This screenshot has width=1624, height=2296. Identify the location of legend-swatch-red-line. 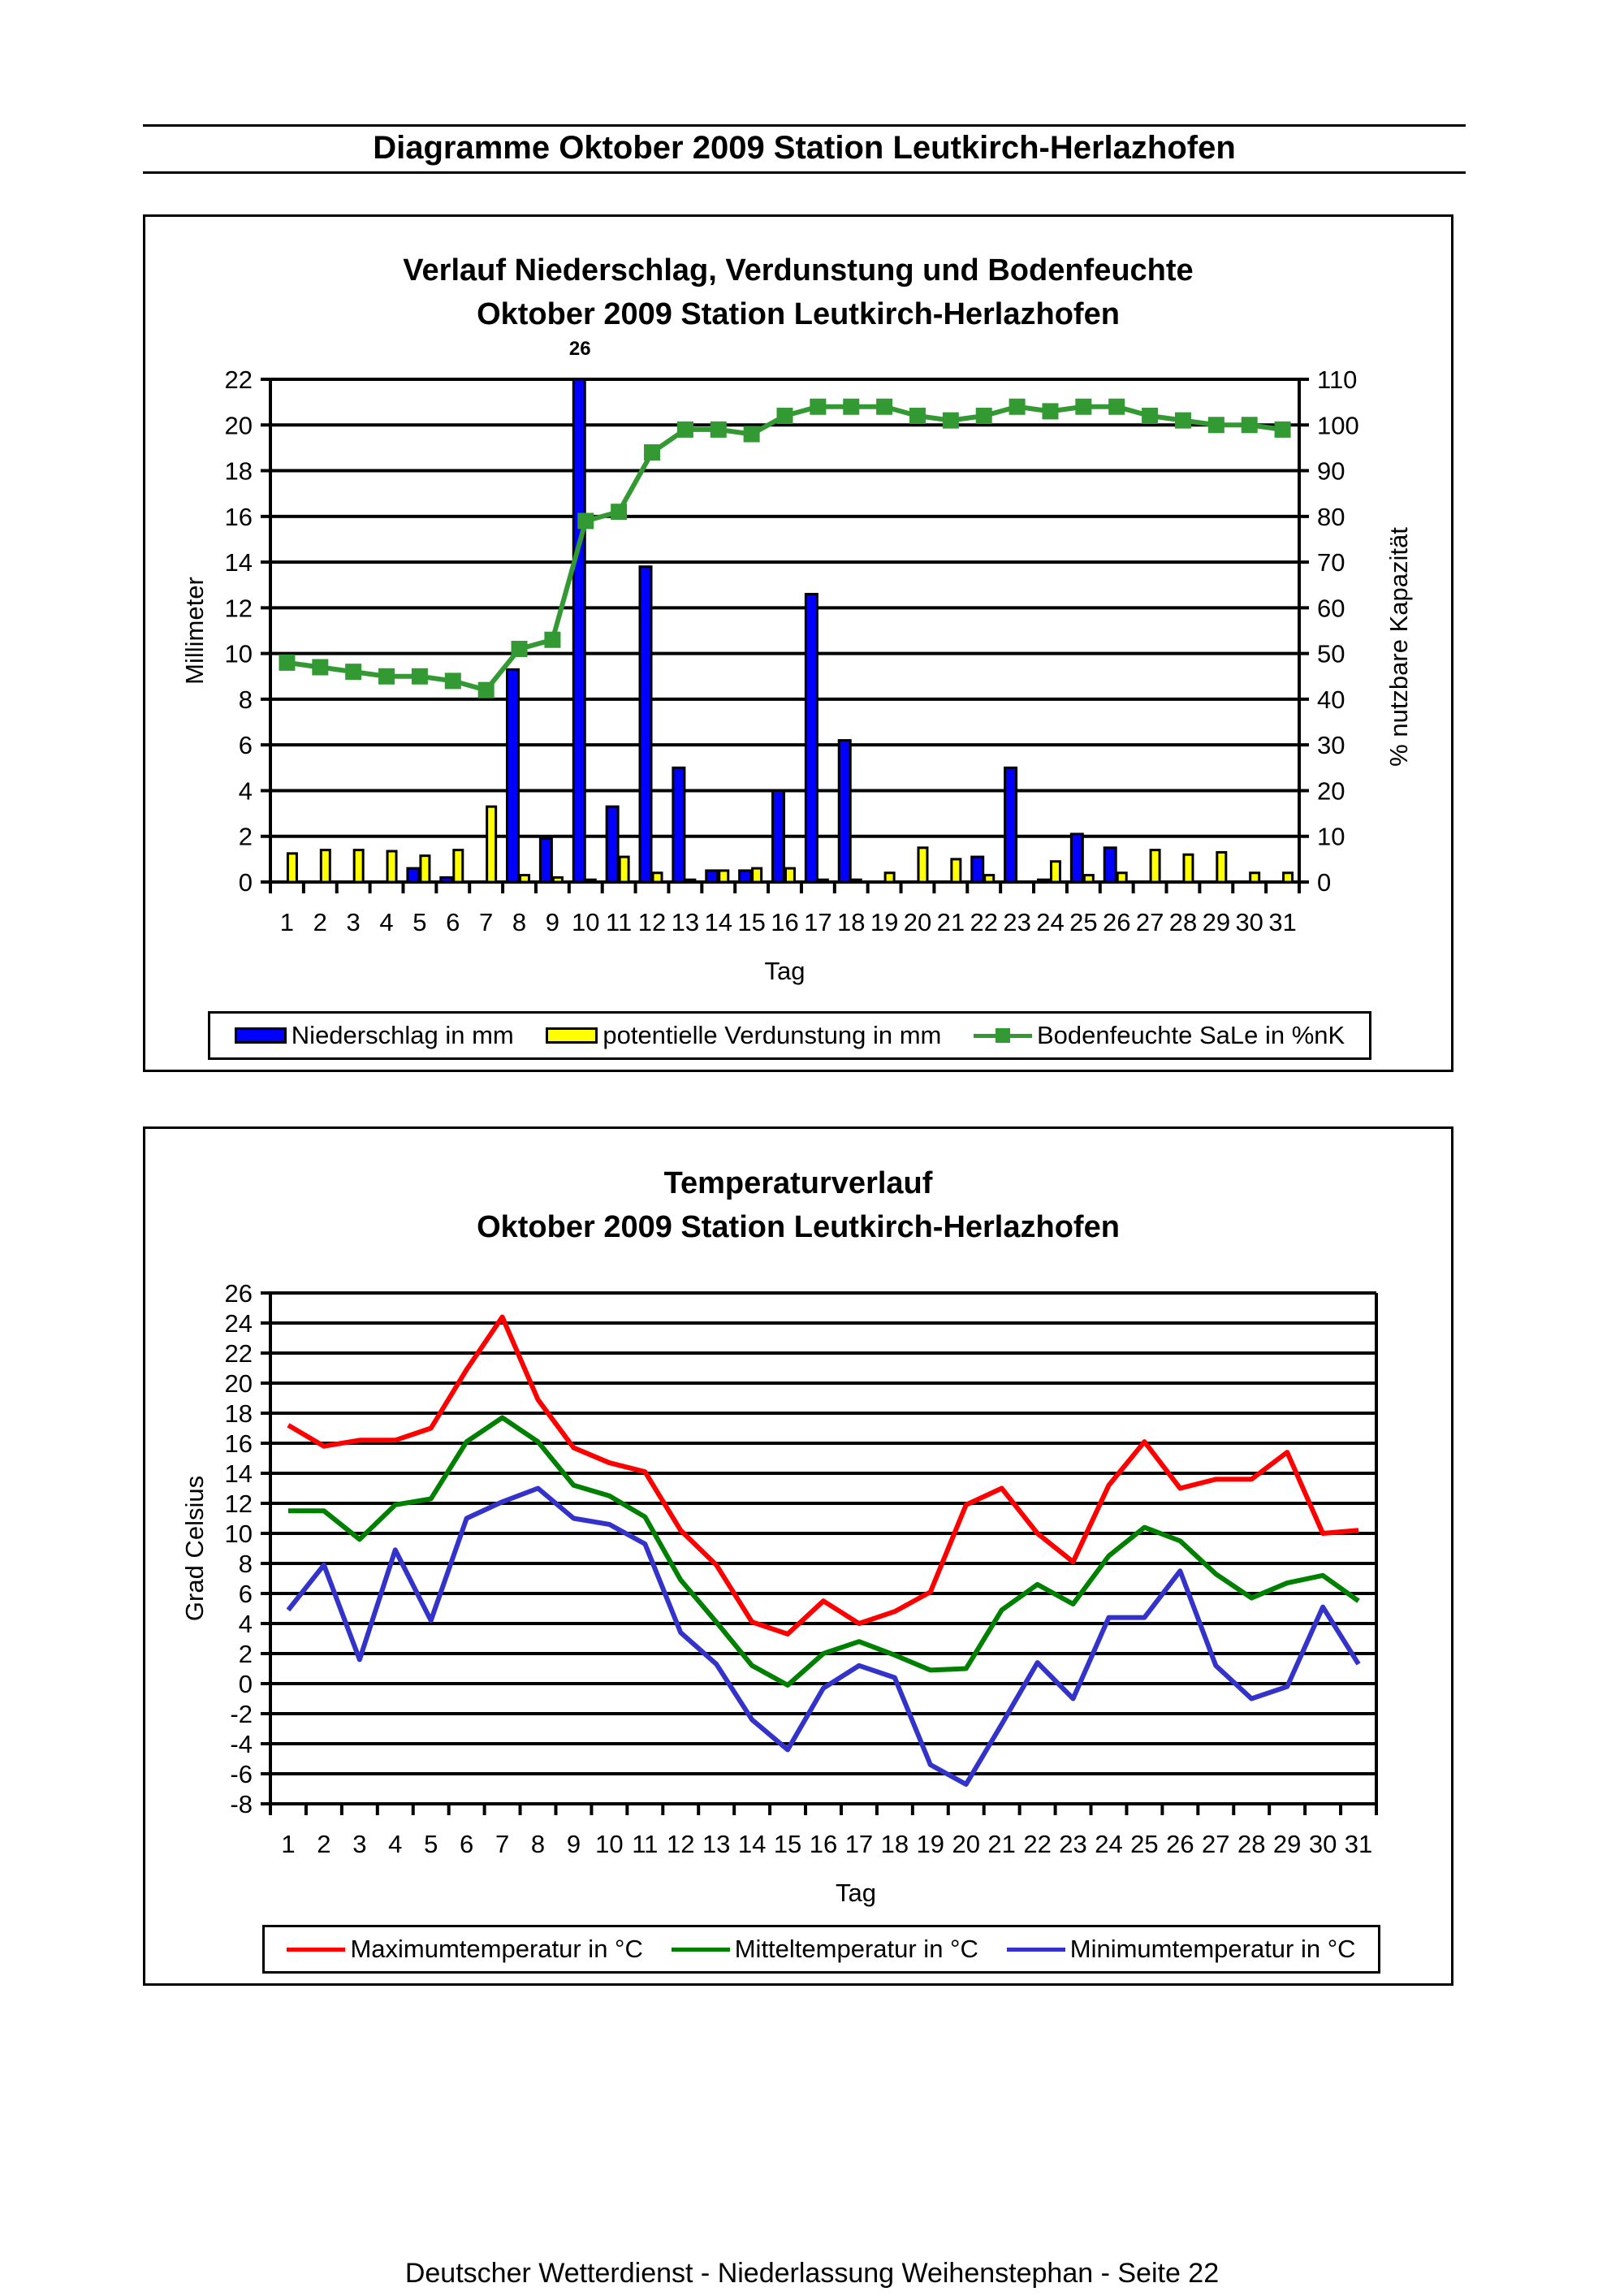
(317, 1949).